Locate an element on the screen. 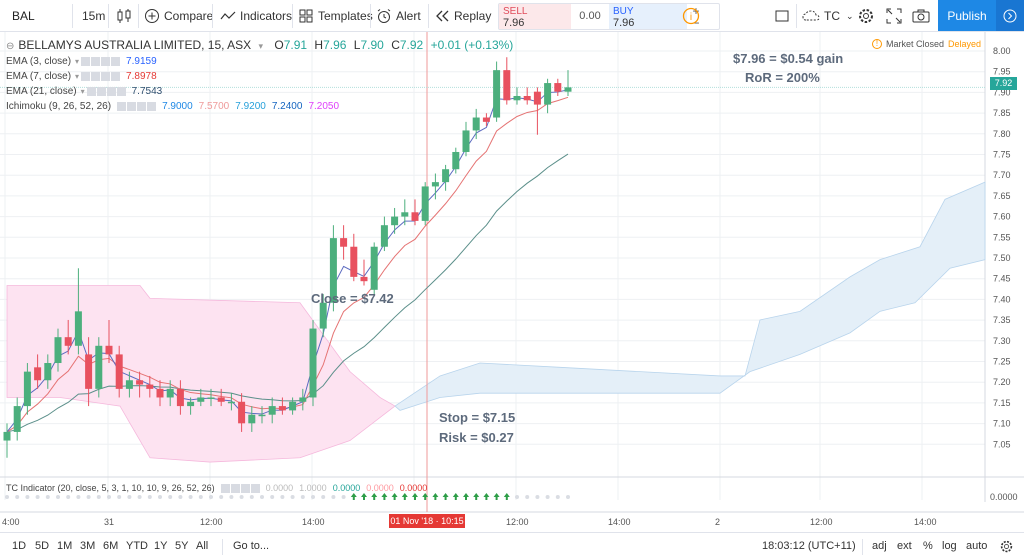  adj-toggle: adj is located at coordinates (879, 546).